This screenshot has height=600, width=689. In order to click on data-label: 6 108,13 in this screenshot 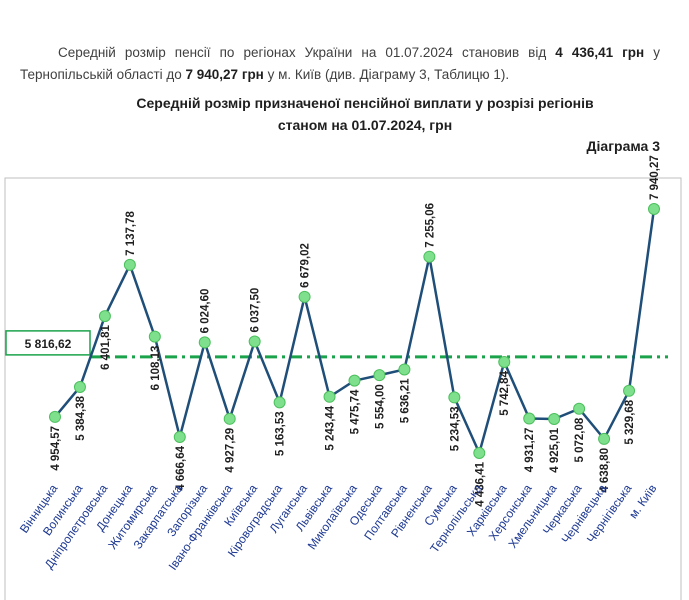, I will do `click(156, 368)`.